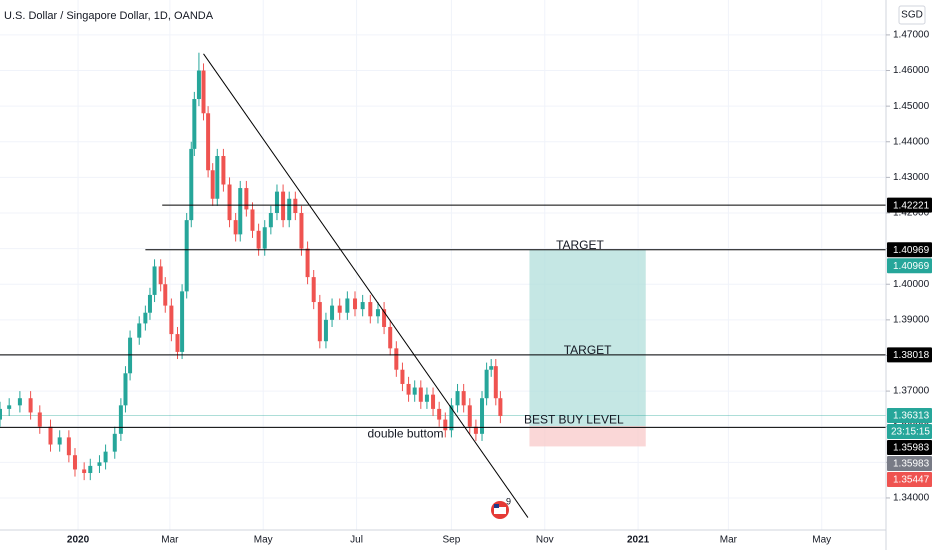 The image size is (932, 550). I want to click on event-icon: 9, so click(501, 507).